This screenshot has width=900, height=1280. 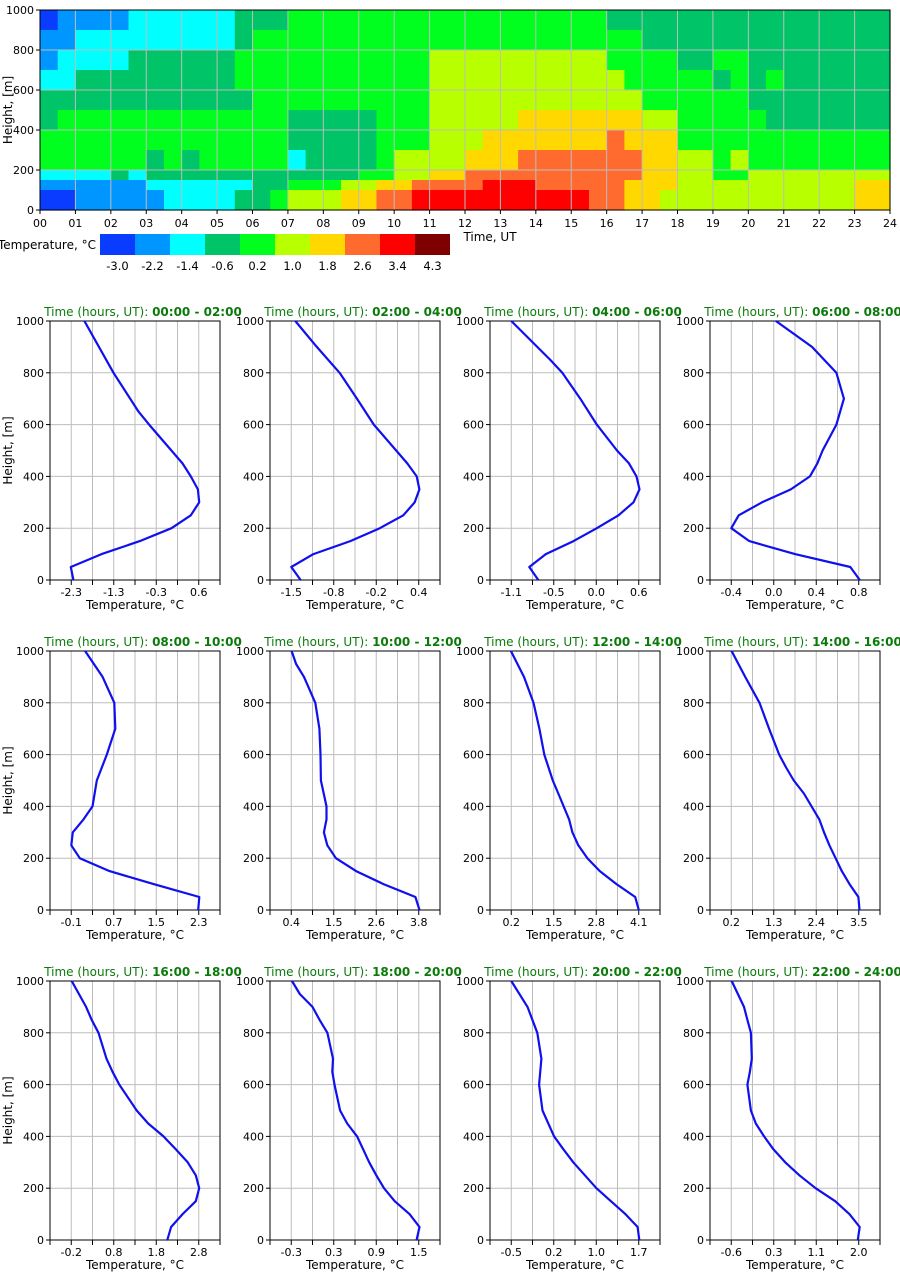 What do you see at coordinates (536, 223) in the screenshot?
I see `x-tick-label: 14` at bounding box center [536, 223].